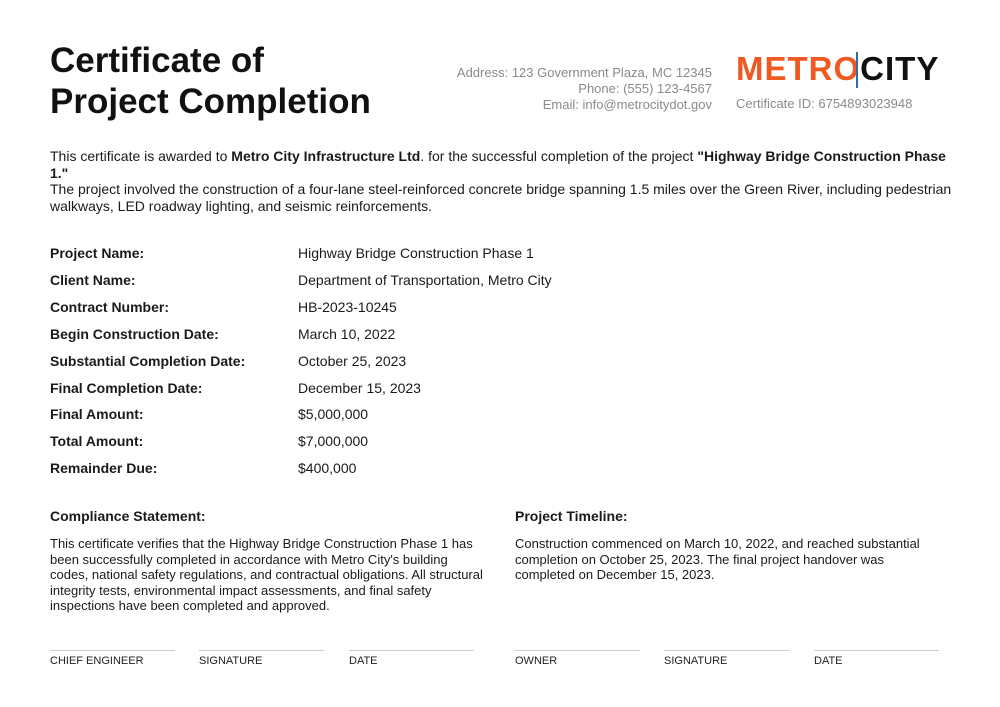 This screenshot has height=707, width=1000. Describe the element at coordinates (126, 387) in the screenshot. I see `detail-label: Final Completion Date:` at that location.